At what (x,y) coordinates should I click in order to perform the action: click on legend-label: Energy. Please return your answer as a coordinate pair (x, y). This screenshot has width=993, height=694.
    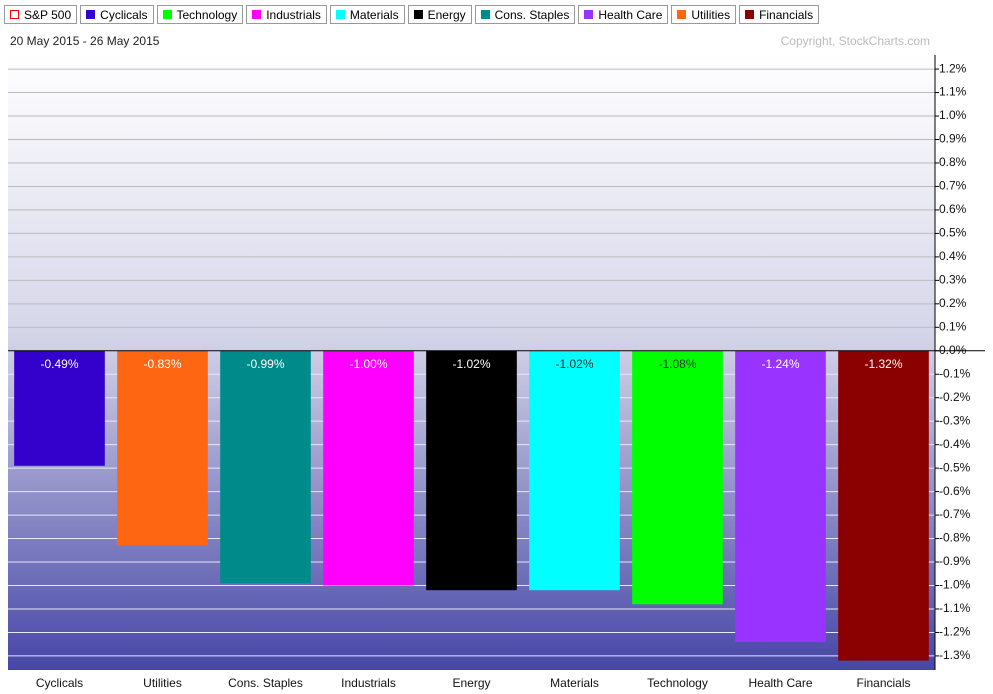
    Looking at the image, I should click on (446, 14).